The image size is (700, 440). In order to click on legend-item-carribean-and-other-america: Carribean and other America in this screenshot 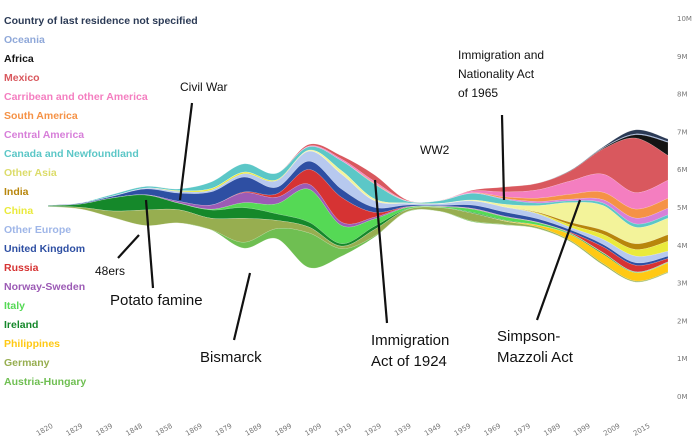, I will do `click(76, 97)`.